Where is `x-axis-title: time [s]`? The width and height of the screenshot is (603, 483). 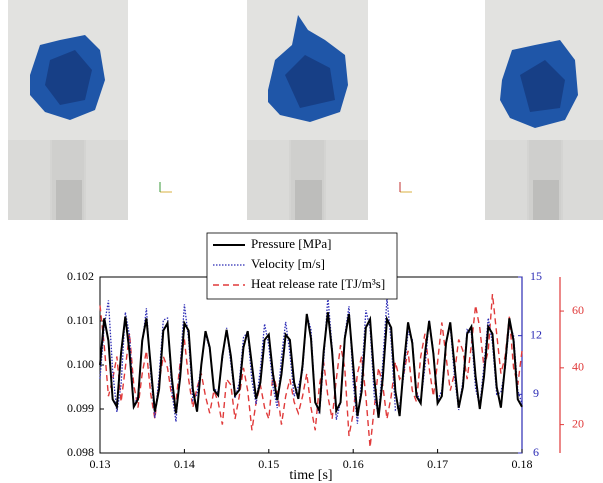 x-axis-title: time [s] is located at coordinates (310, 475).